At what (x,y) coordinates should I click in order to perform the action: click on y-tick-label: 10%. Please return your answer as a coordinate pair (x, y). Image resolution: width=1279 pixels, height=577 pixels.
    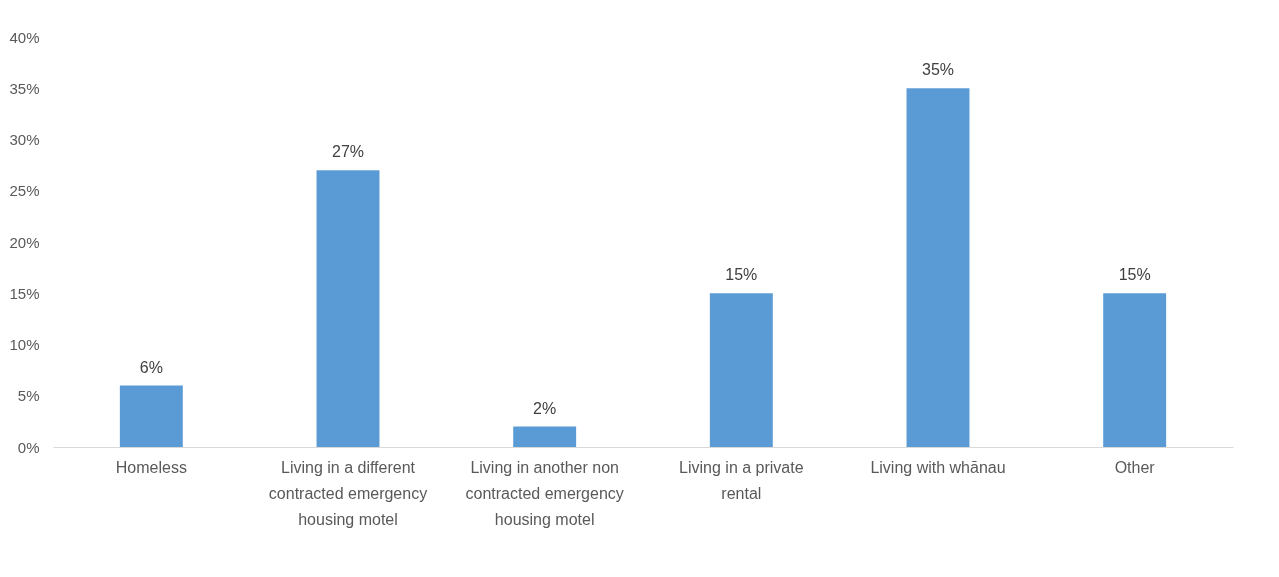
    Looking at the image, I should click on (24, 344).